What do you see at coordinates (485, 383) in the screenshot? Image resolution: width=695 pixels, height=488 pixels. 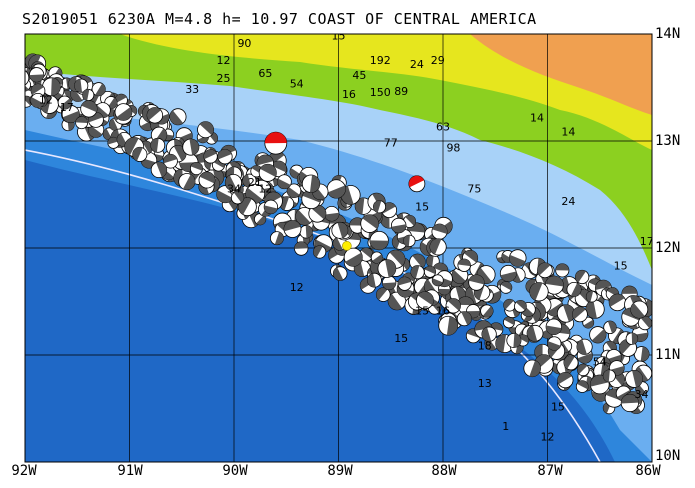 I see `event-label: 13` at bounding box center [485, 383].